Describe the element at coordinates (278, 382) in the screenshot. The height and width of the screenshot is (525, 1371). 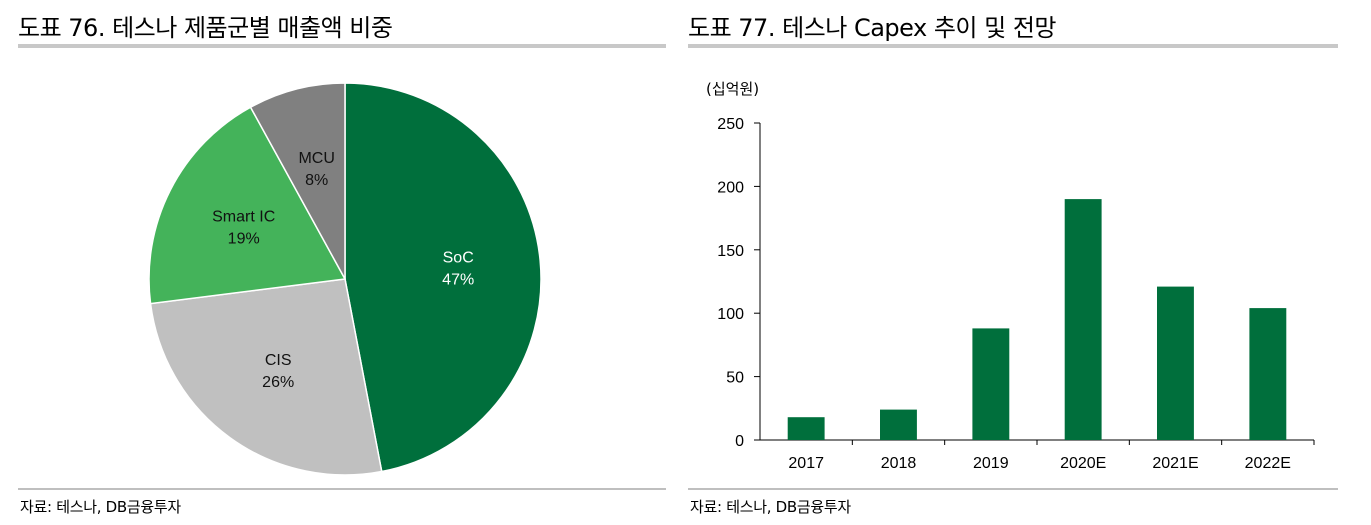
I see `pie-value-cis: 26%` at that location.